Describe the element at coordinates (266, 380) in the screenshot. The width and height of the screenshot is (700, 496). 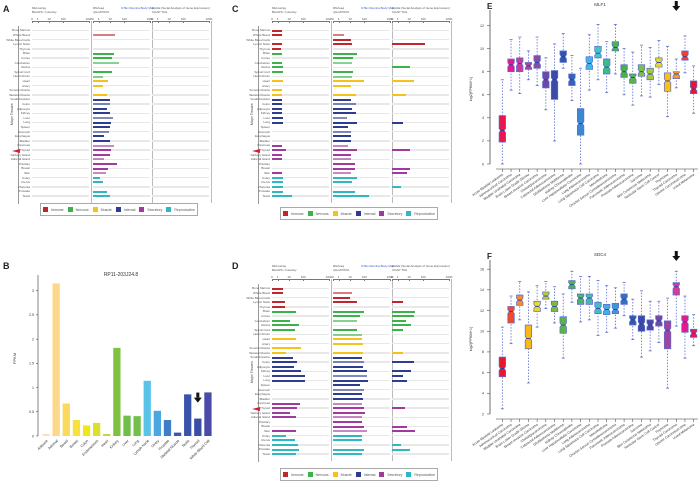
I see `tissue-label: Lung` at that location.